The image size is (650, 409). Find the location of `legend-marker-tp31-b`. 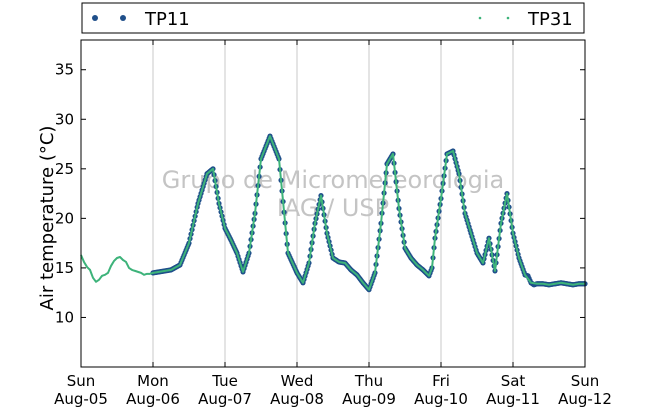

legend-marker-tp31-b is located at coordinates (508, 18).